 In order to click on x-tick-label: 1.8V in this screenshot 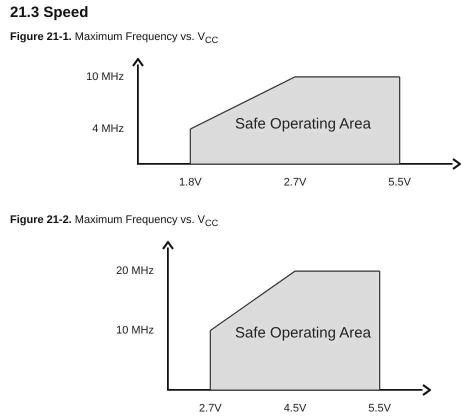, I will do `click(190, 182)`.